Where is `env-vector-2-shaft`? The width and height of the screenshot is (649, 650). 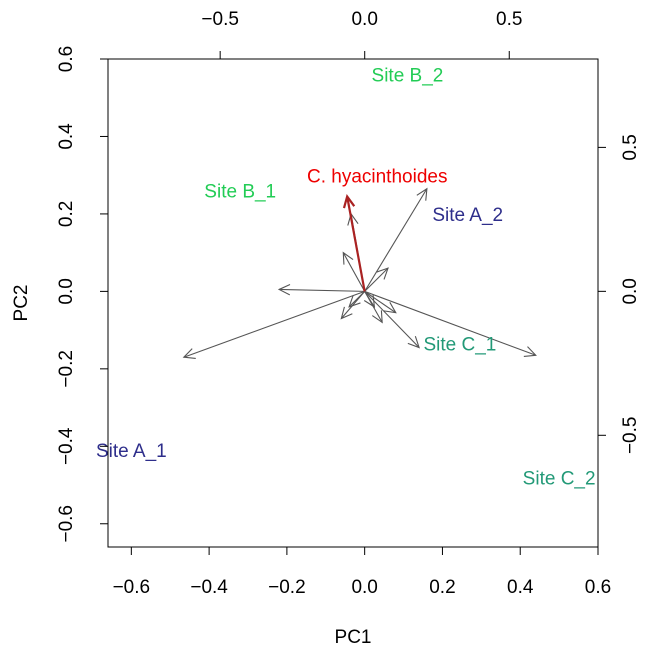
env-vector-2-shaft is located at coordinates (396, 240).